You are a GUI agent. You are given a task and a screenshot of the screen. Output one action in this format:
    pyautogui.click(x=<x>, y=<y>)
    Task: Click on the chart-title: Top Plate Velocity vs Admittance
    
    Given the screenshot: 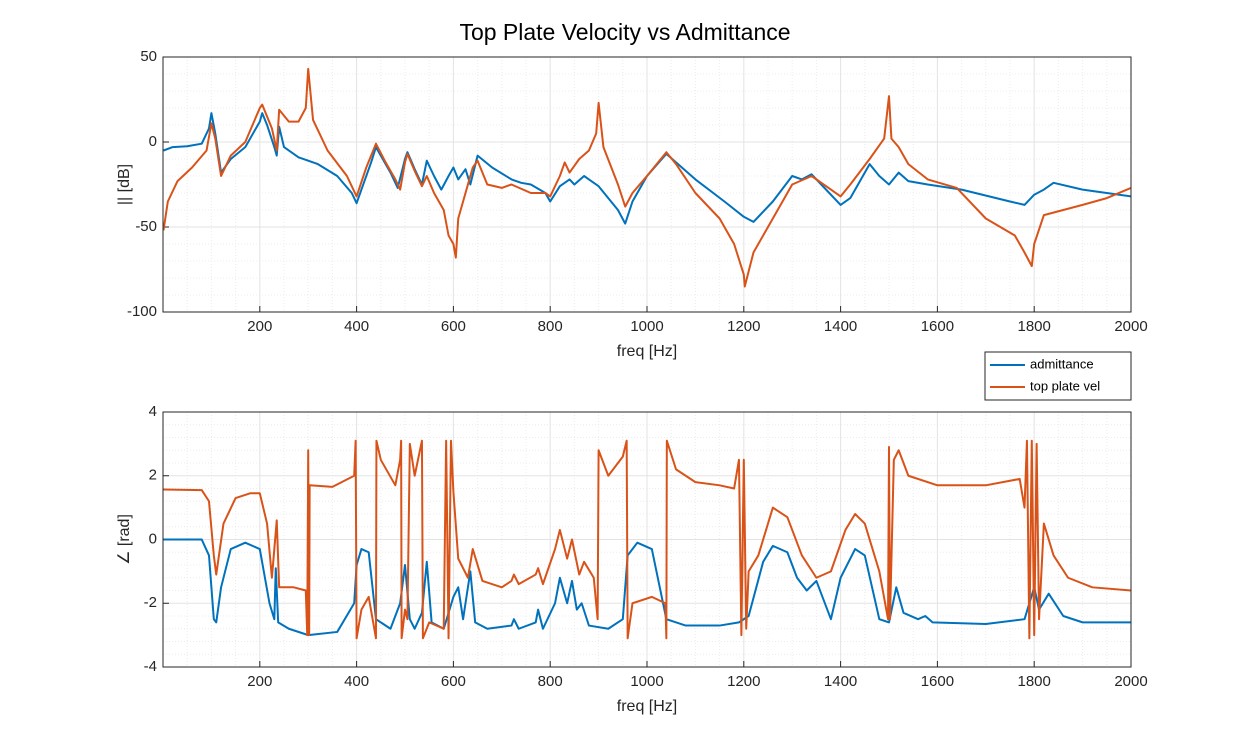 What is the action you would take?
    pyautogui.click(x=624, y=32)
    